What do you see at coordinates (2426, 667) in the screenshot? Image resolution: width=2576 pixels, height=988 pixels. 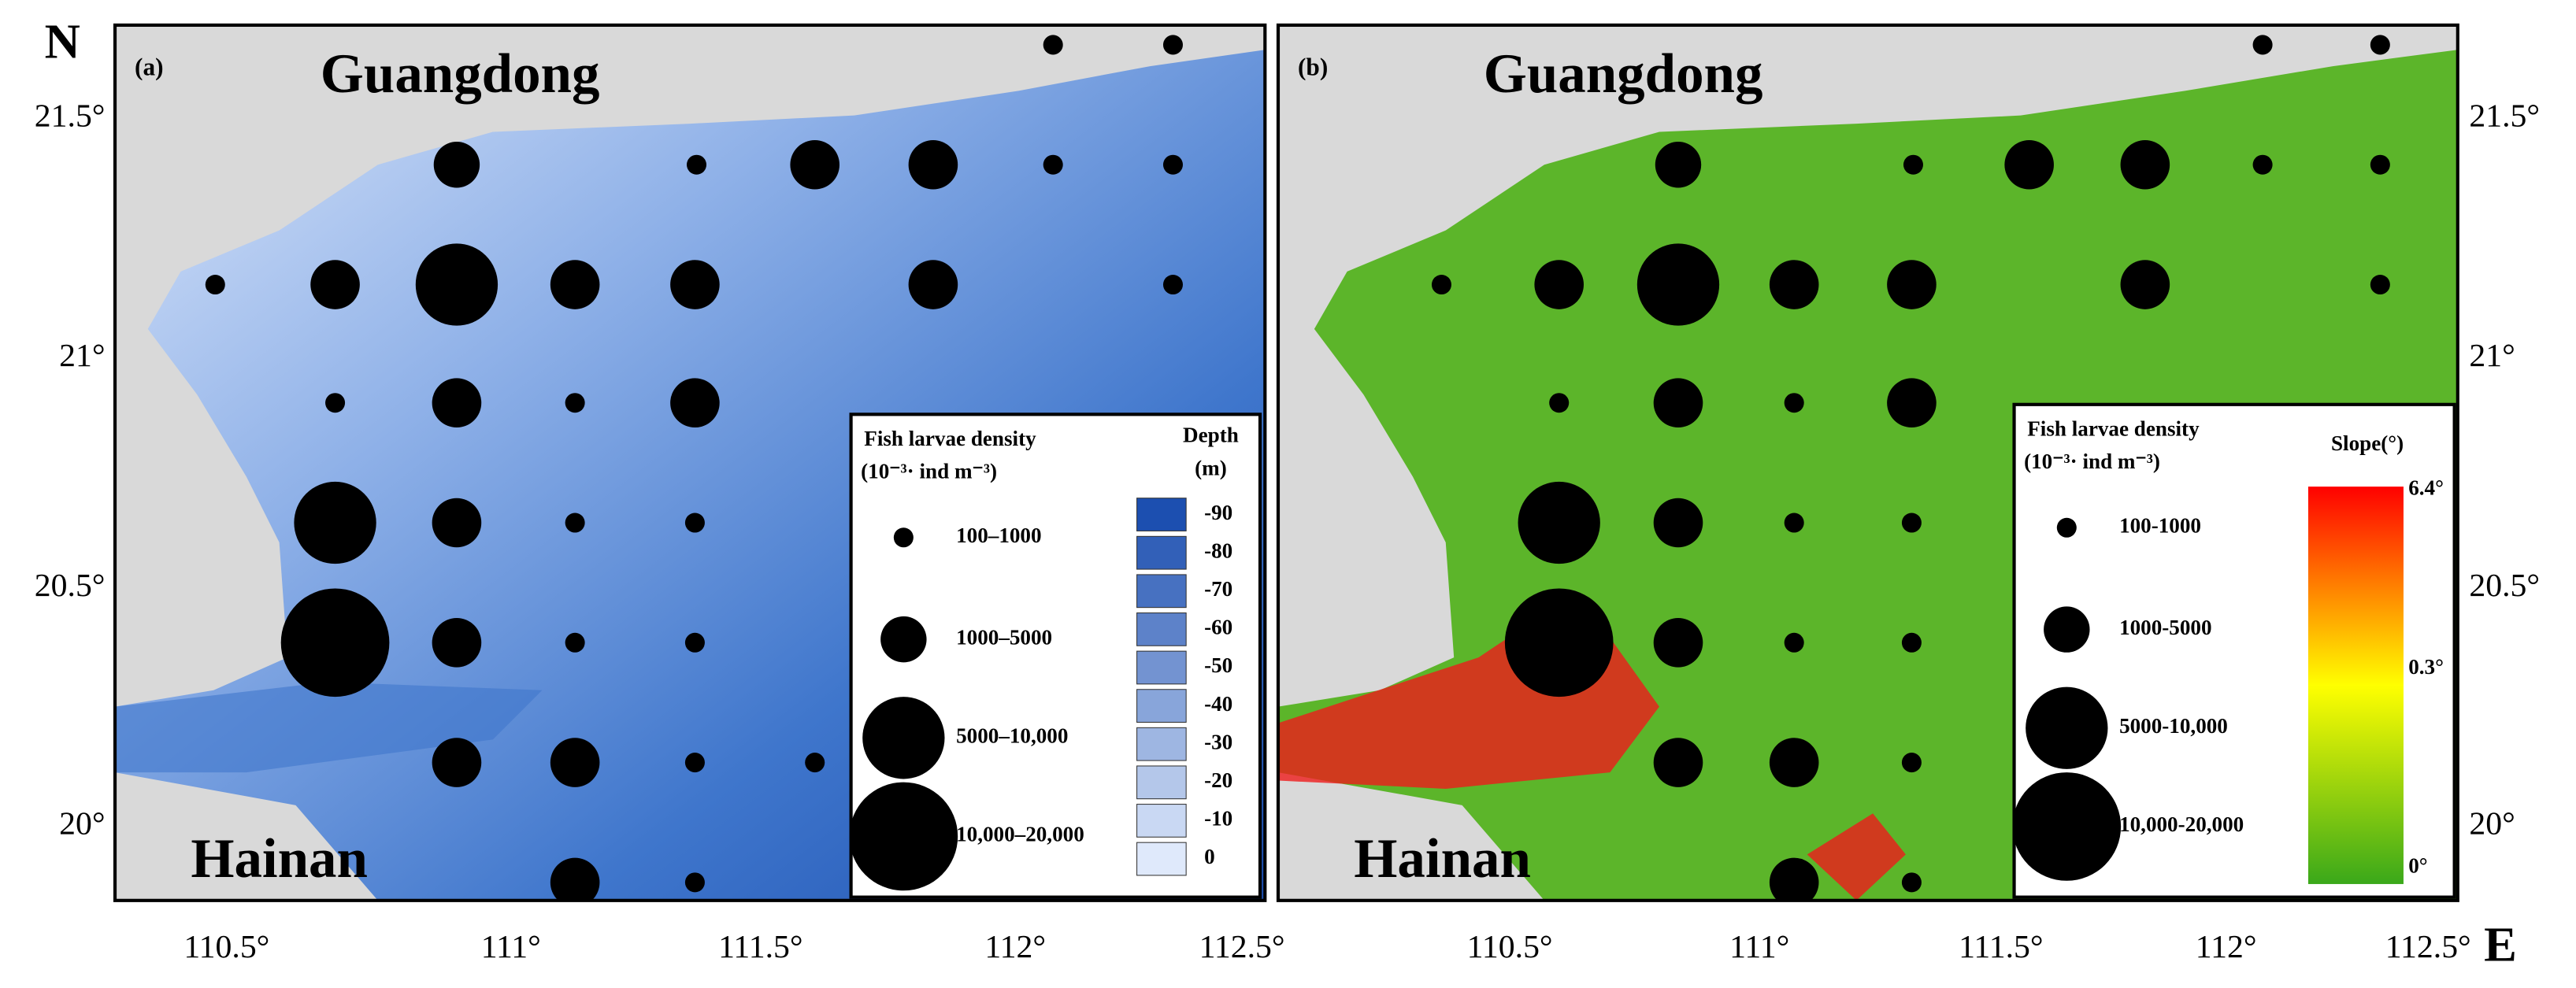 I see `scale-label: 0.3°` at bounding box center [2426, 667].